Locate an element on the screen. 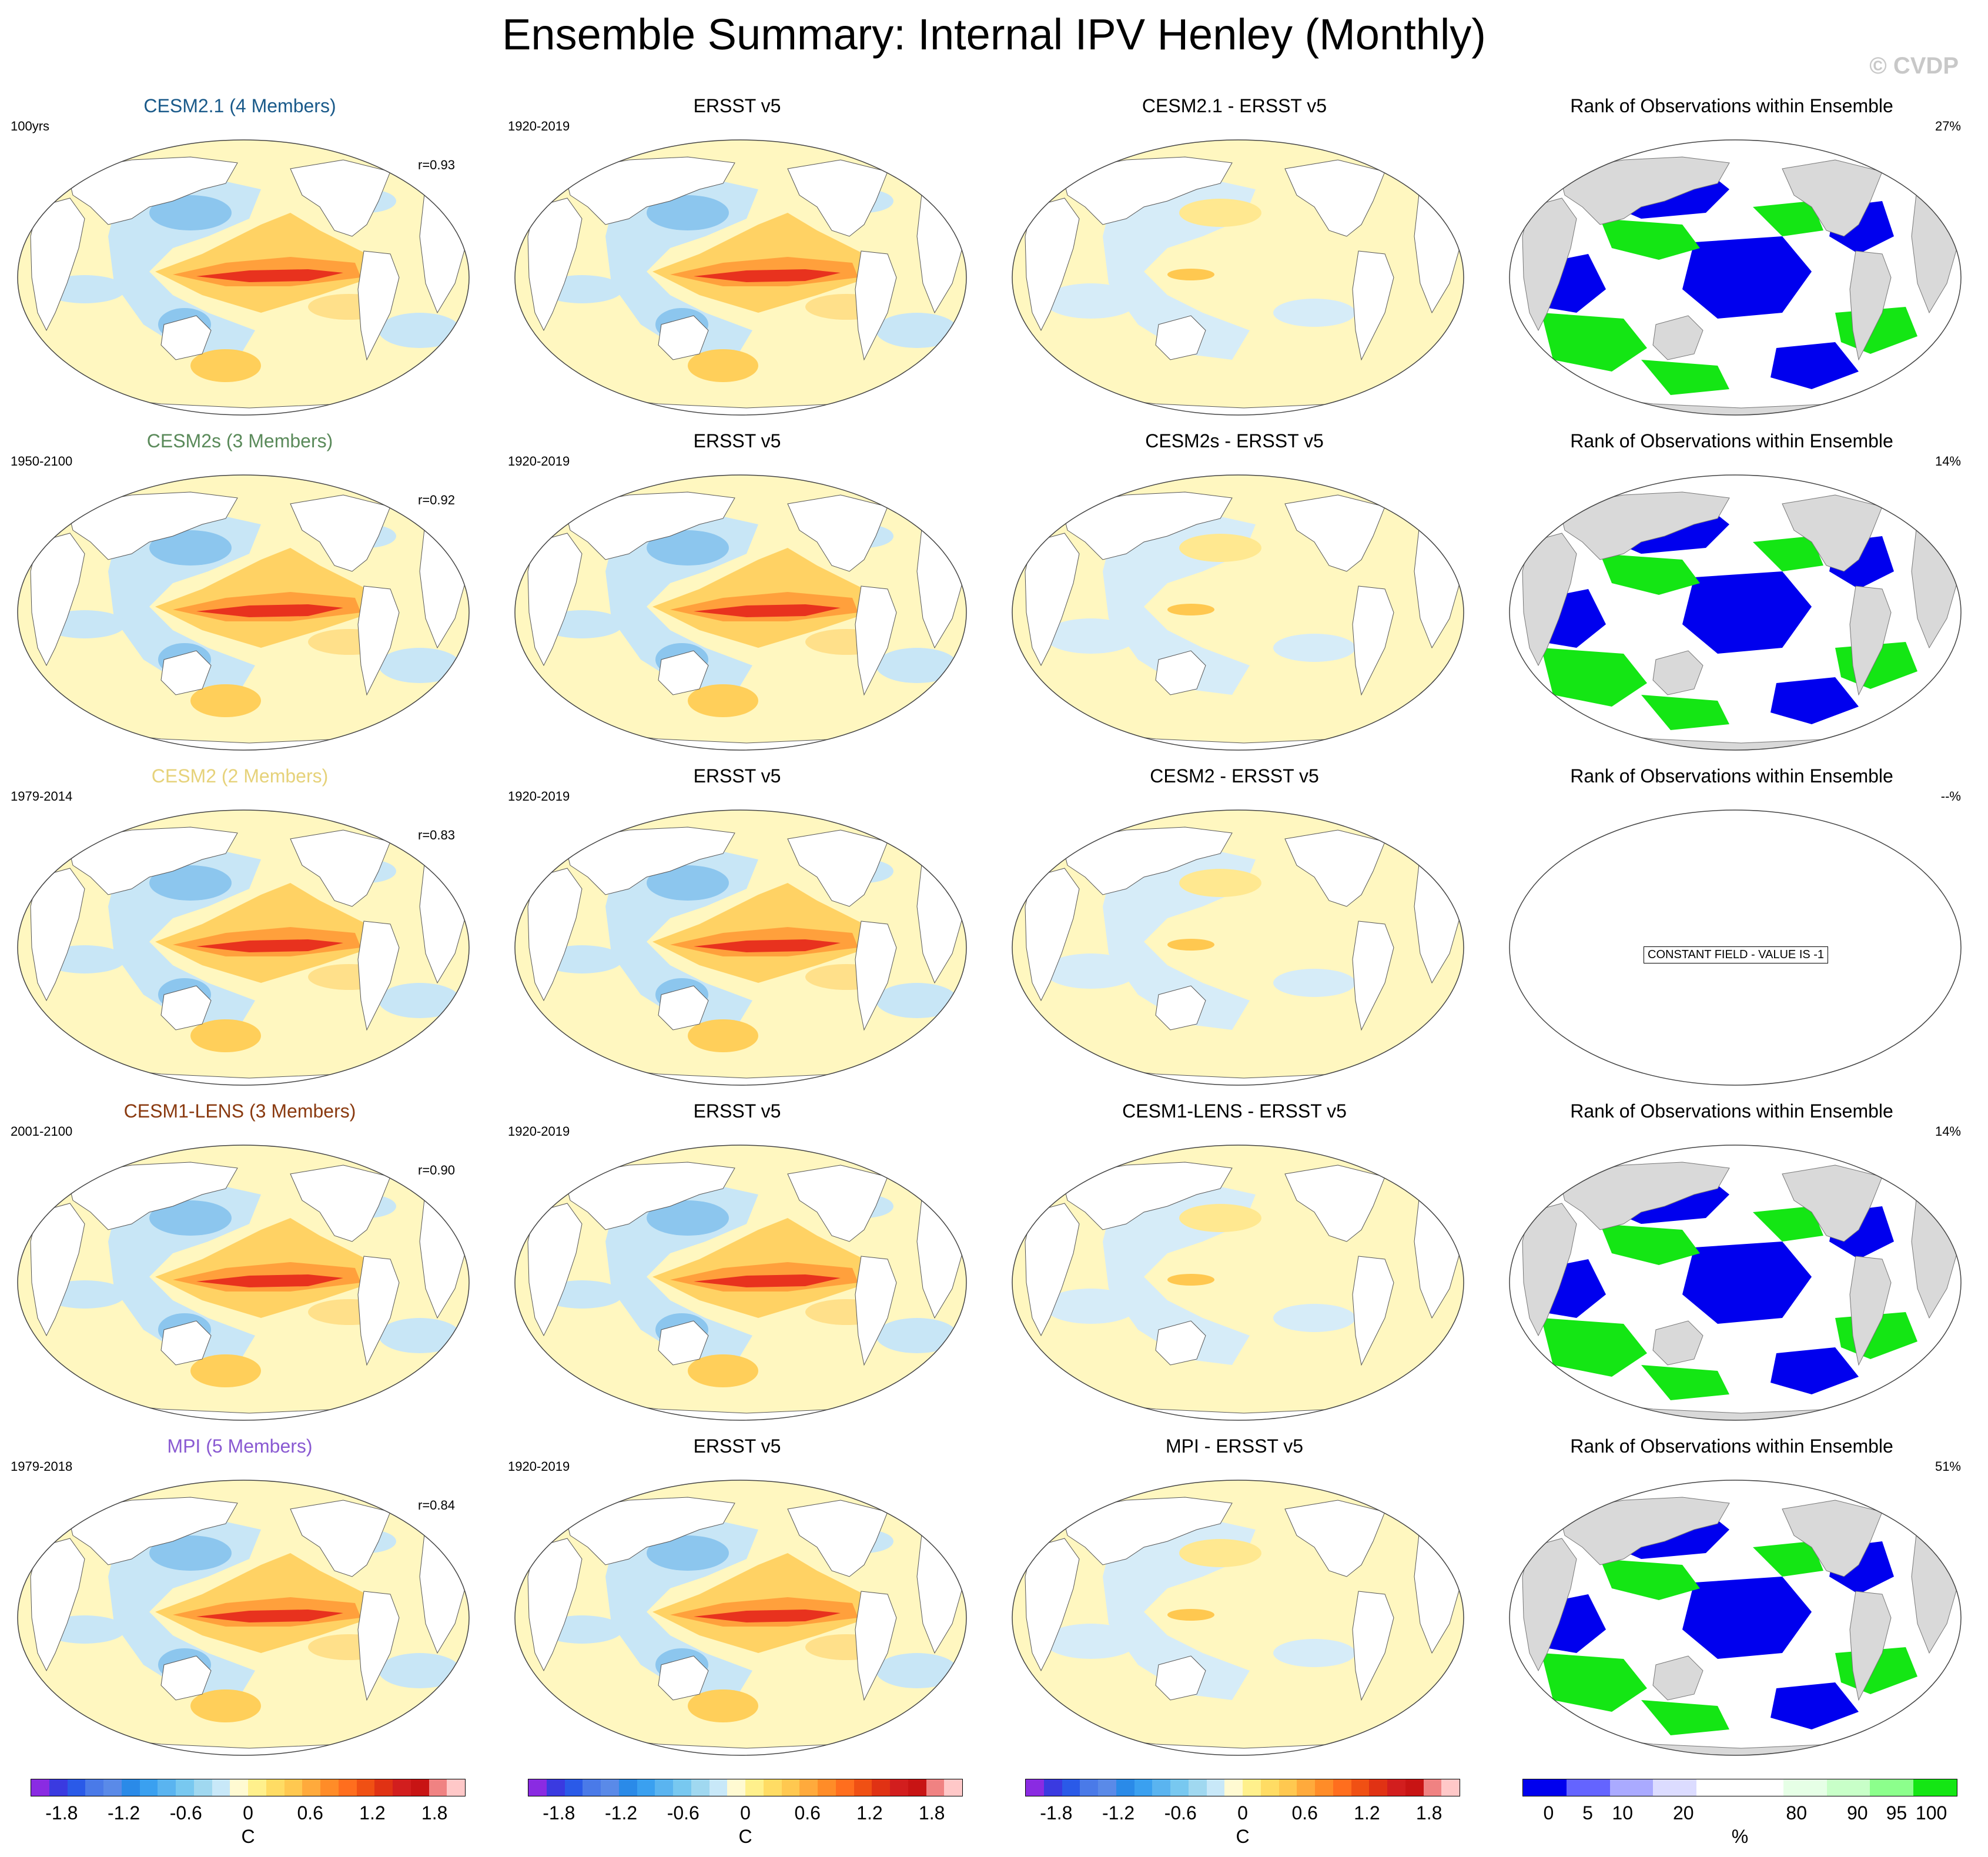 The width and height of the screenshot is (1988, 1857). warm-tongue-core is located at coordinates (269, 1616).